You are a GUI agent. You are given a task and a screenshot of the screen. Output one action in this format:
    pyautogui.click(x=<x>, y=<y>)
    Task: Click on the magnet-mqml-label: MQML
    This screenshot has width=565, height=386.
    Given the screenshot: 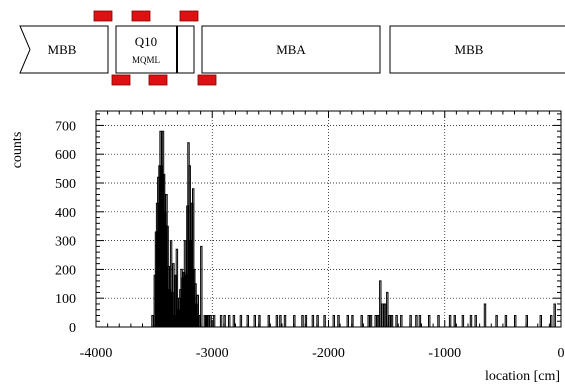 What is the action you would take?
    pyautogui.click(x=146, y=60)
    